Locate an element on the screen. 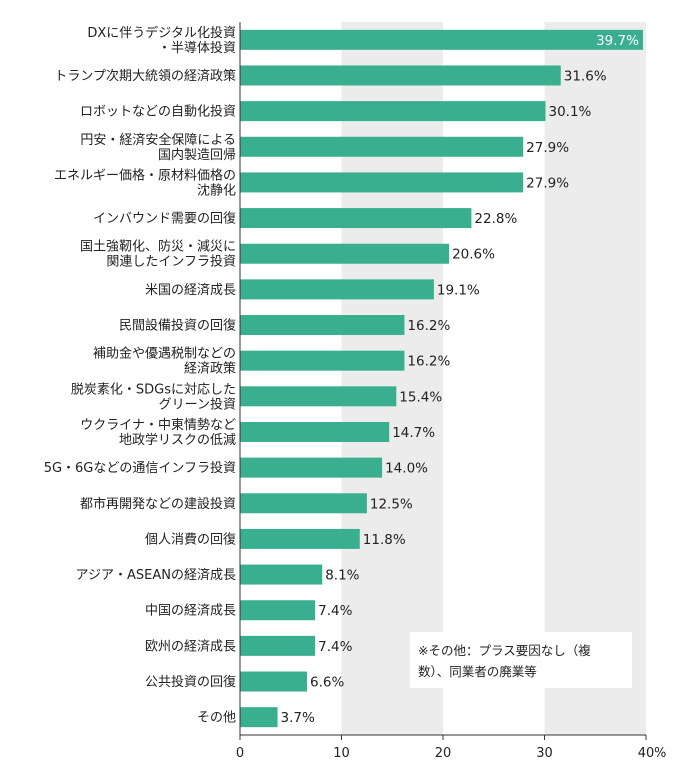 The width and height of the screenshot is (693, 780). category-label: トランプ次期大統領の経済政策 is located at coordinates (145, 76).